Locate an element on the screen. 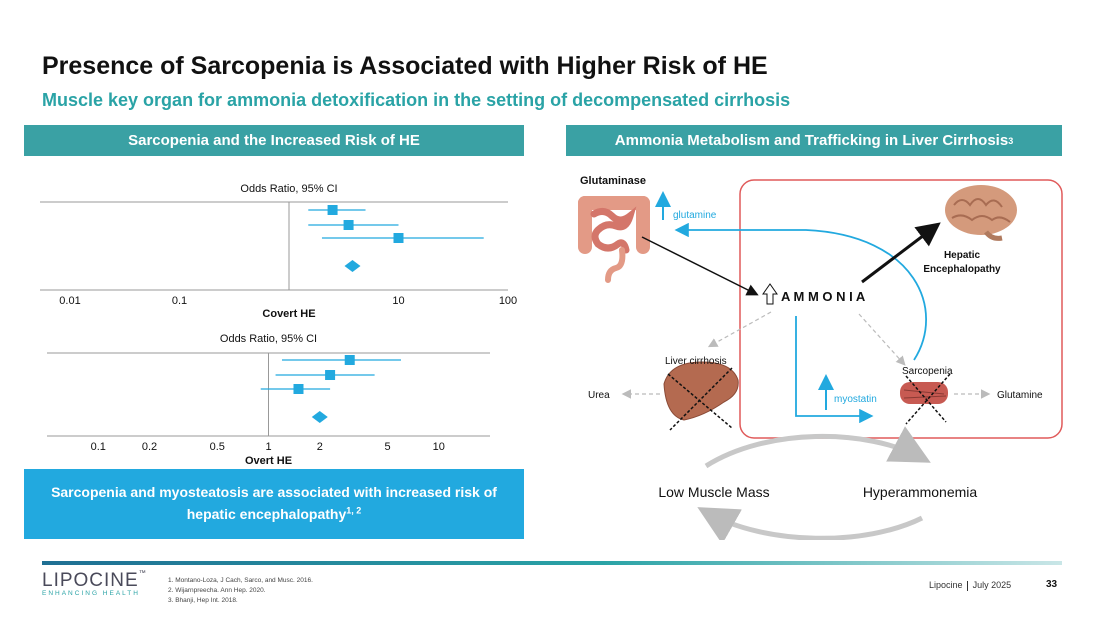 This screenshot has height=619, width=1100. ammonia-to-sarcopenia-arrow is located at coordinates (882, 339).